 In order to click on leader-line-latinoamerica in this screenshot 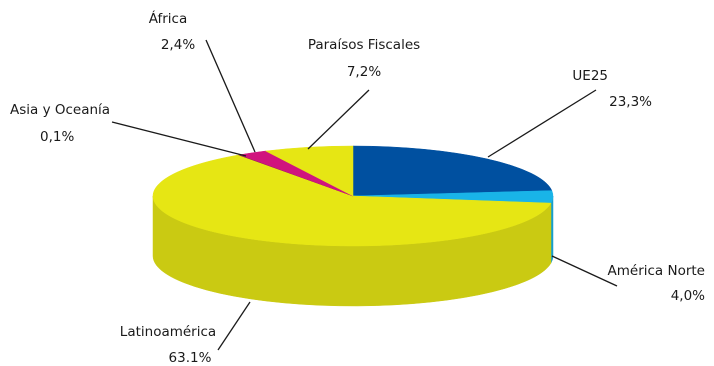, I will do `click(234, 326)`.